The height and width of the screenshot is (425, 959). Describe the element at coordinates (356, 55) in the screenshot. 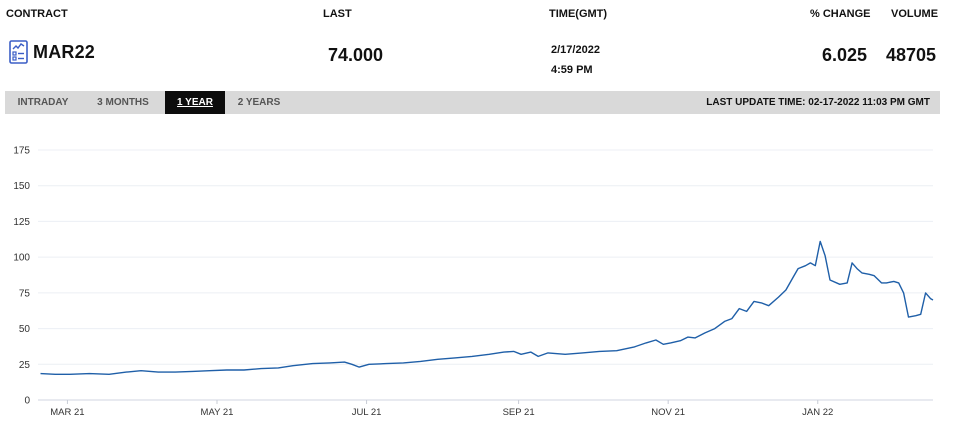

I see `last-price: 74.000` at that location.